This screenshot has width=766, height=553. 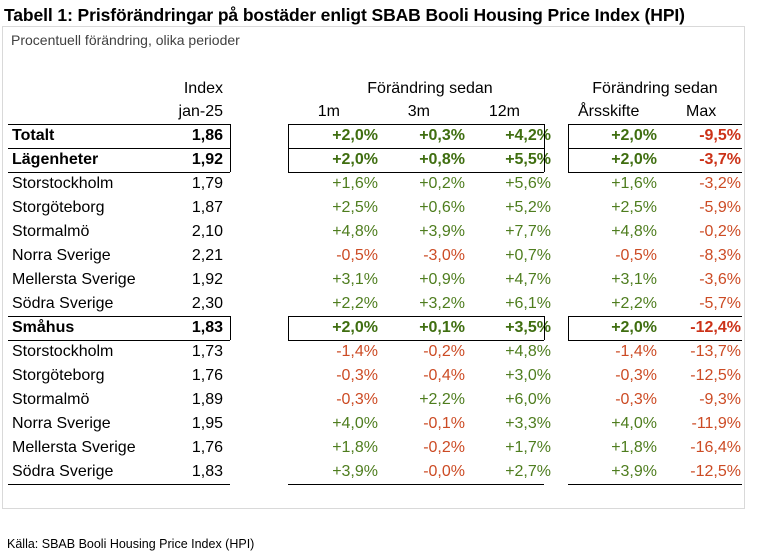 What do you see at coordinates (528, 375) in the screenshot?
I see `cell-m12: +3,0%` at bounding box center [528, 375].